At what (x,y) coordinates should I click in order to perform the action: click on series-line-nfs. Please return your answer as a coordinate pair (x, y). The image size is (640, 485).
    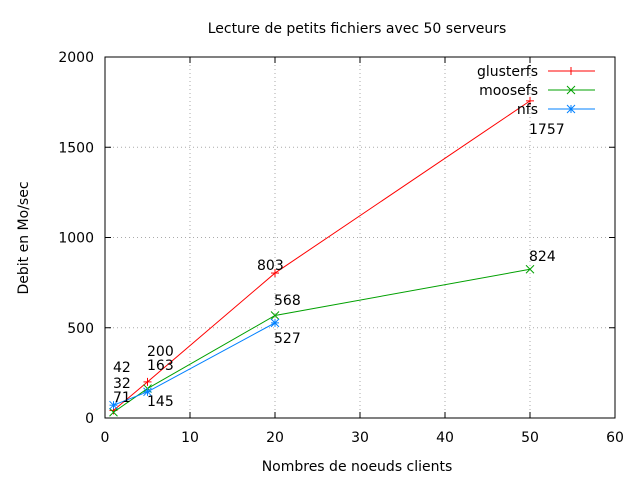
    Looking at the image, I should click on (194, 364).